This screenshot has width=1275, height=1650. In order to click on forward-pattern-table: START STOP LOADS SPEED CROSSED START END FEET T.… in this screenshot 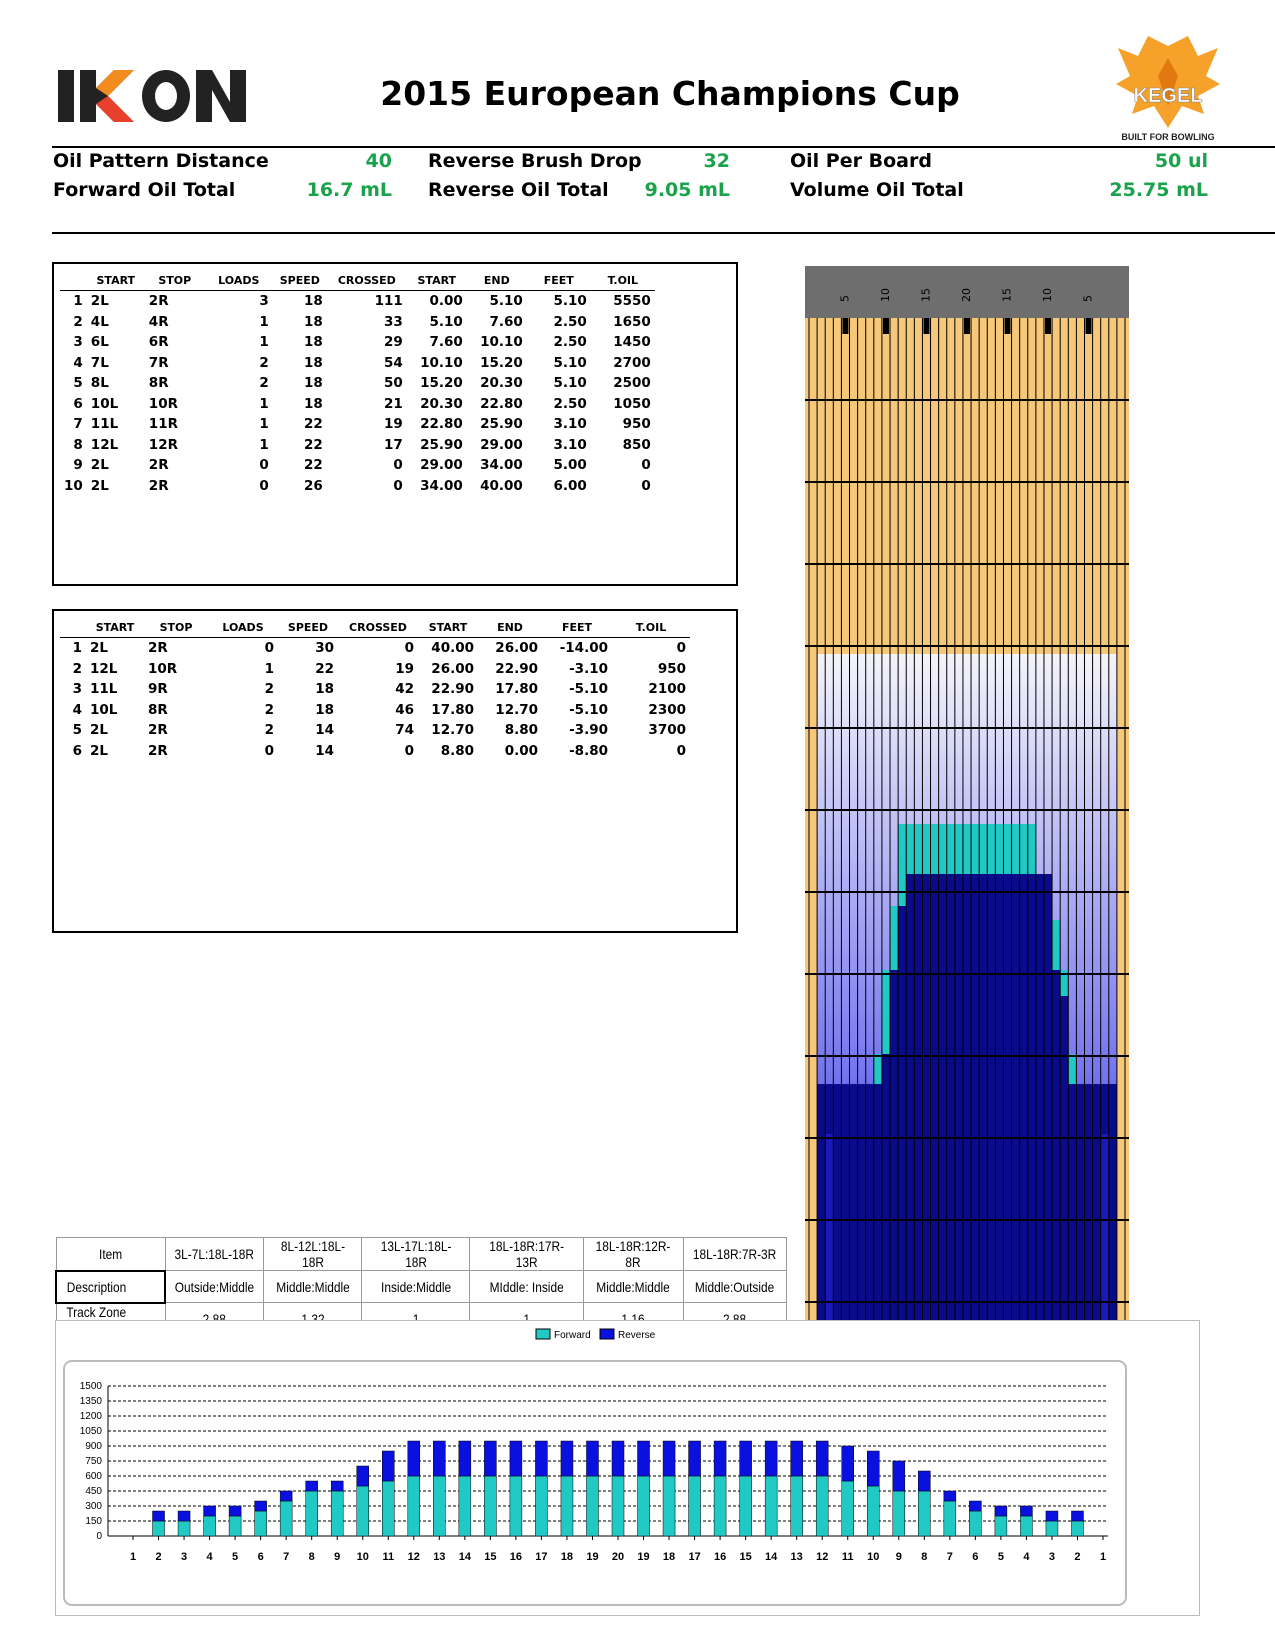, I will do `click(357, 383)`.